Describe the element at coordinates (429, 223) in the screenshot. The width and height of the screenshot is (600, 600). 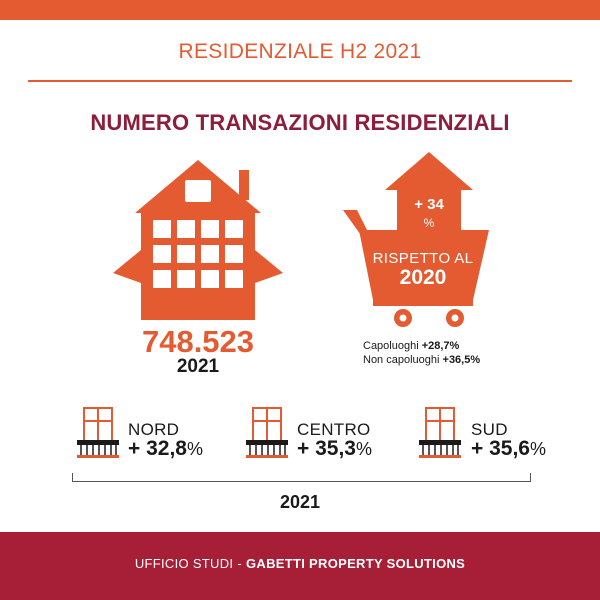
I see `growth-unit: %` at that location.